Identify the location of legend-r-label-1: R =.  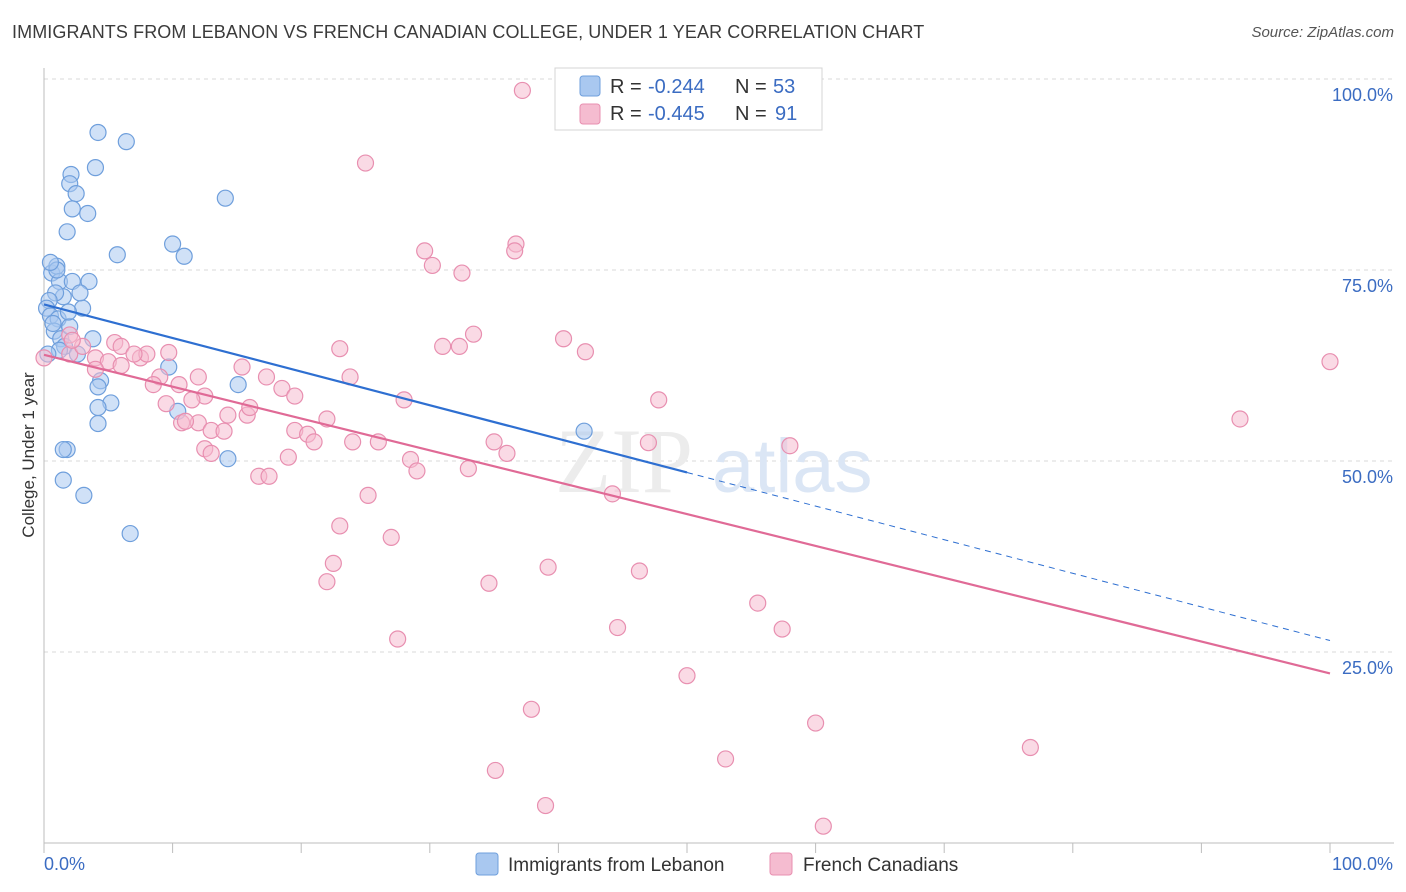
(626, 87).